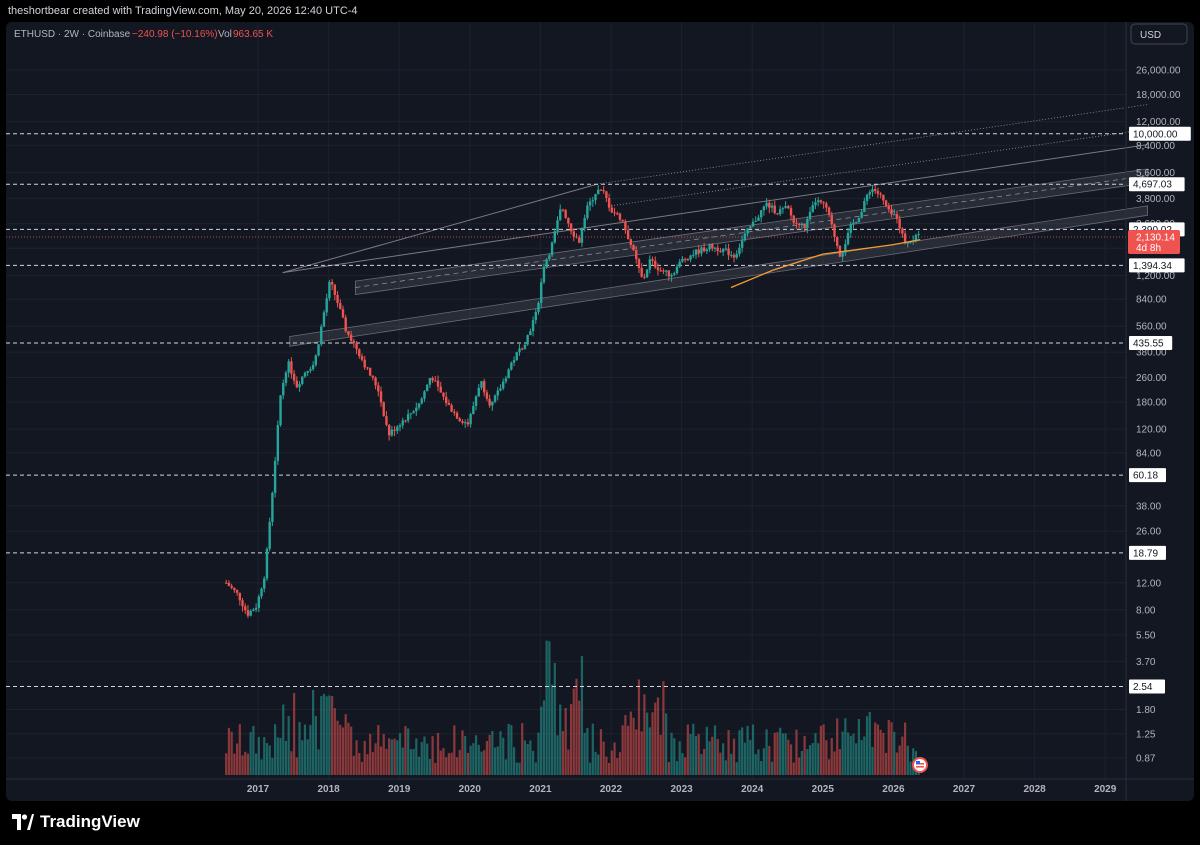 This screenshot has width=1200, height=845. What do you see at coordinates (1148, 583) in the screenshot?
I see `y-tick-label: 12.00` at bounding box center [1148, 583].